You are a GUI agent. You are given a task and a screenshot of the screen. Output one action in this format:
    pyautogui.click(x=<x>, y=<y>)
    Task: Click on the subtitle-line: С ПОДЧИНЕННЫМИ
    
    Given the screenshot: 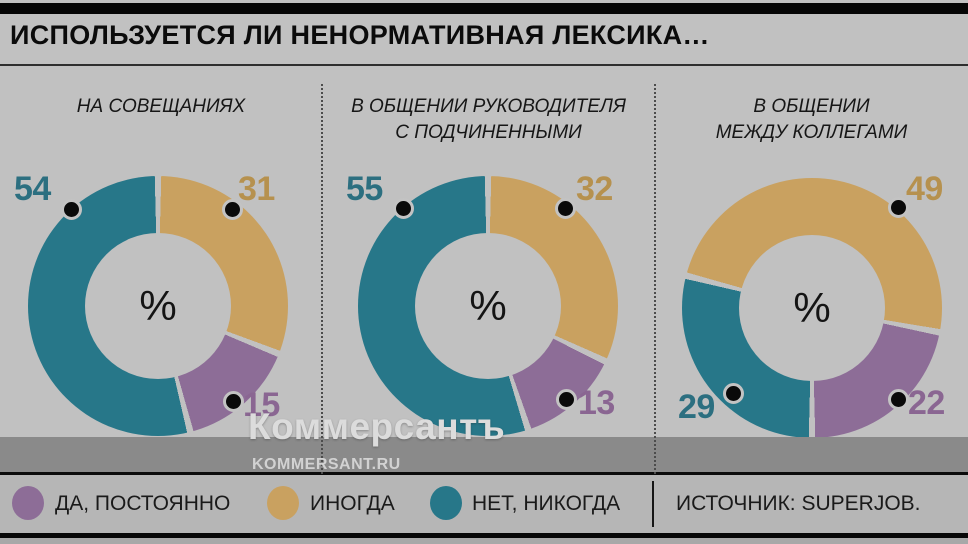 What is the action you would take?
    pyautogui.click(x=488, y=132)
    